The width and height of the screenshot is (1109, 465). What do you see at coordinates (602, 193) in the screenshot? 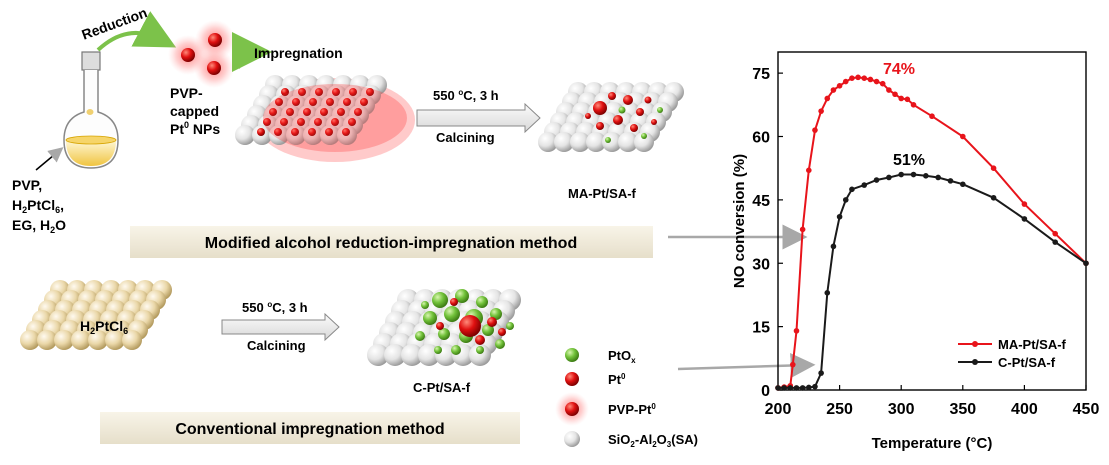
I see `product-ma-label: MA-Pt/SA-f` at bounding box center [602, 193].